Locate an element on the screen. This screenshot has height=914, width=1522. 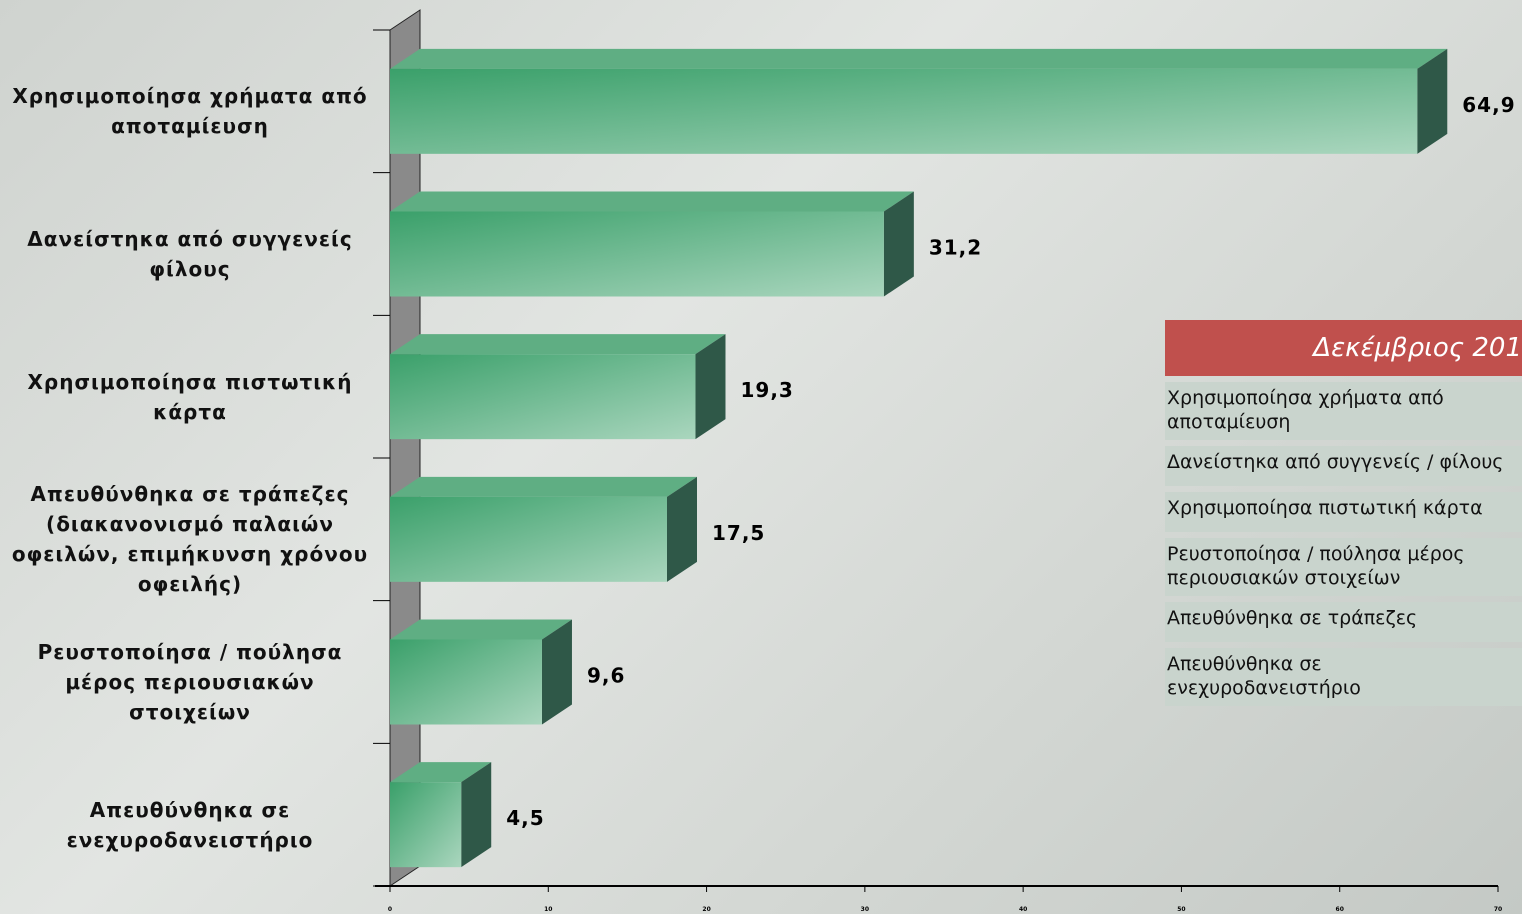
table-row: Απευθύνθηκα σε τράπεζες is located at coordinates (1343, 622).